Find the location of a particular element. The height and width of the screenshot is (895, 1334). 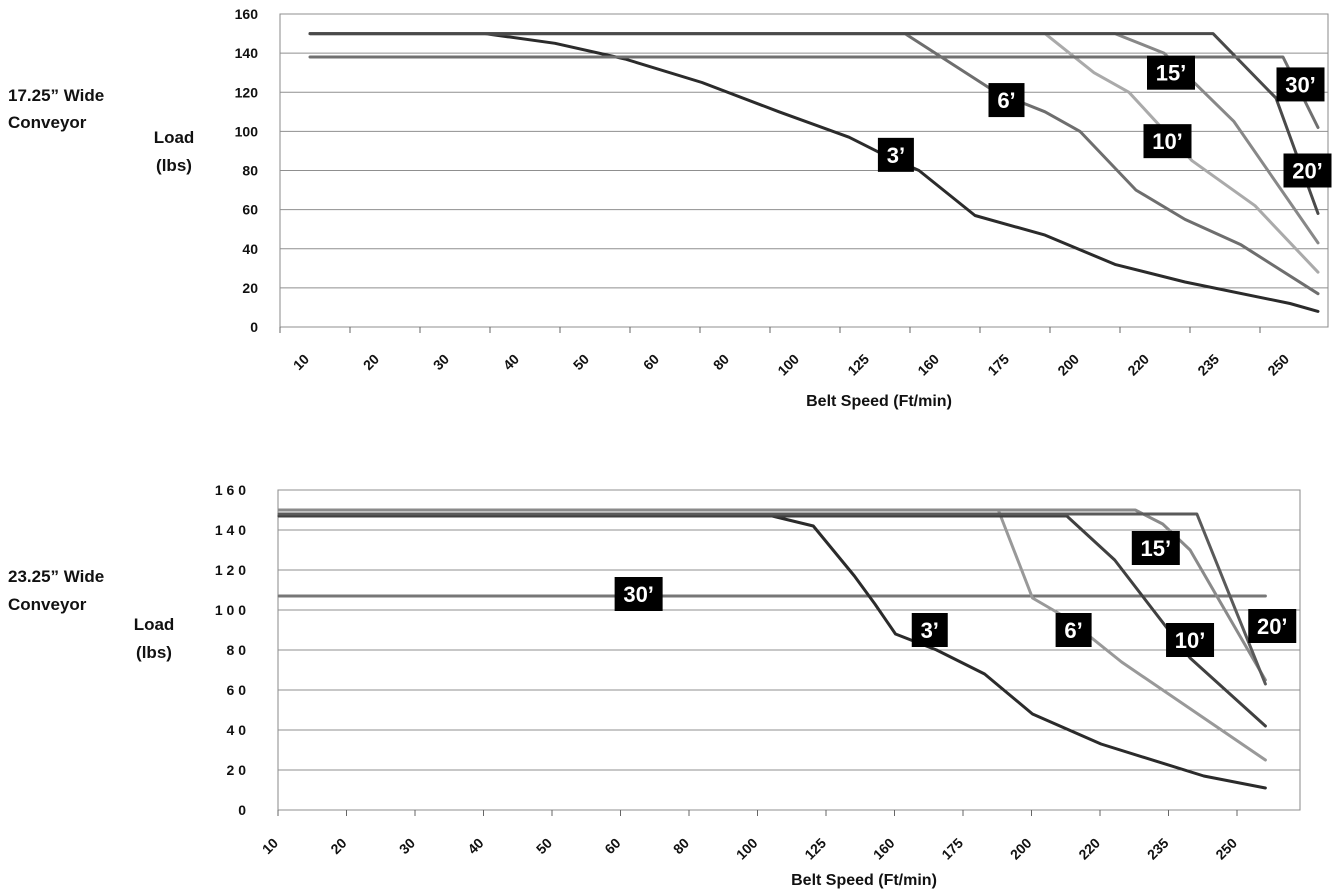

conveyor-width-label: 17.25” Wide is located at coordinates (56, 95).